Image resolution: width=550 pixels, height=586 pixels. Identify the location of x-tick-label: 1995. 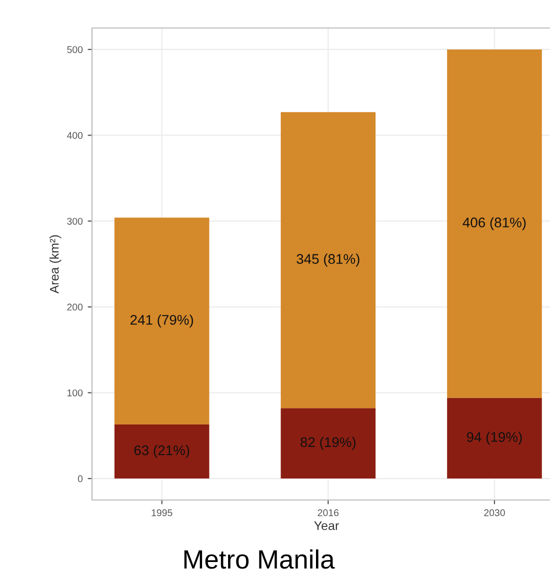
(162, 512).